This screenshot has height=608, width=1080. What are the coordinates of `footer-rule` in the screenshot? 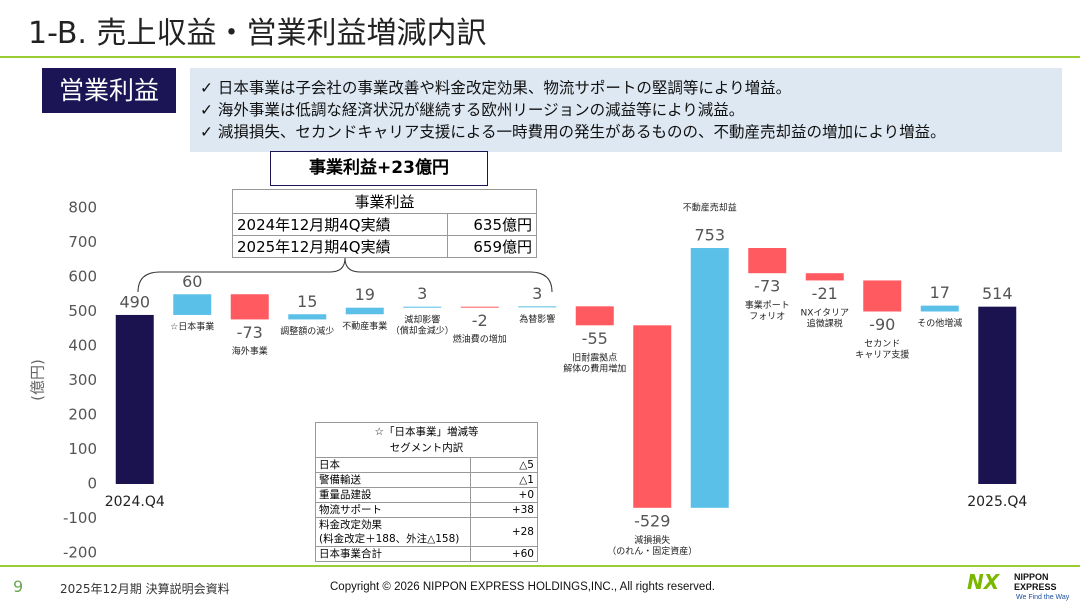 It's located at (540, 566).